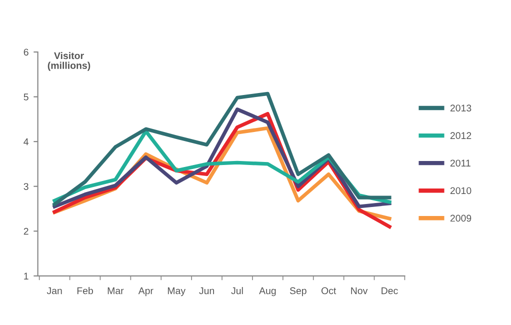 This screenshot has width=511, height=325. Describe the element at coordinates (461, 136) in the screenshot. I see `legend-label: 2012` at that location.